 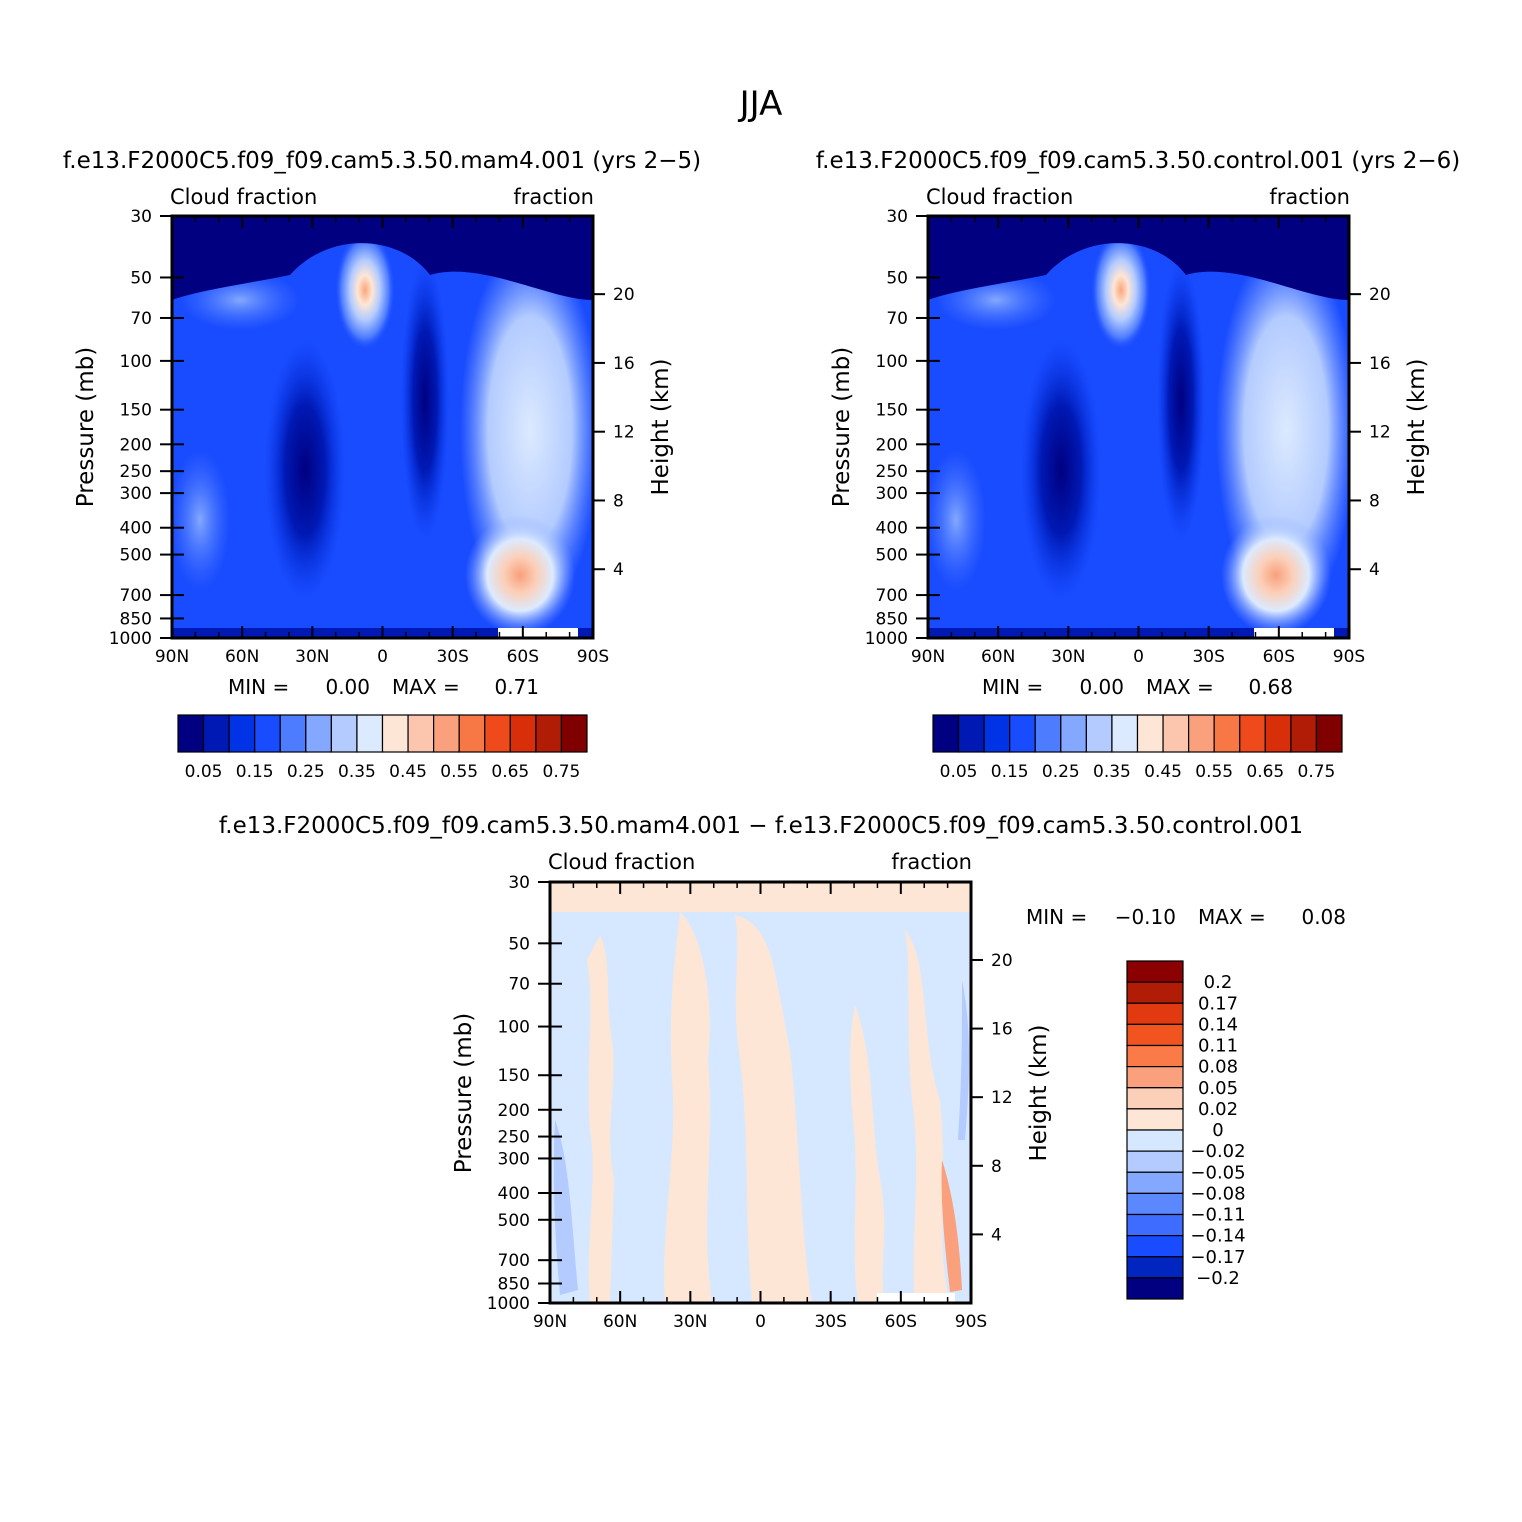 What do you see at coordinates (514, 1194) in the screenshot?
I see `y-tick-label: 400` at bounding box center [514, 1194].